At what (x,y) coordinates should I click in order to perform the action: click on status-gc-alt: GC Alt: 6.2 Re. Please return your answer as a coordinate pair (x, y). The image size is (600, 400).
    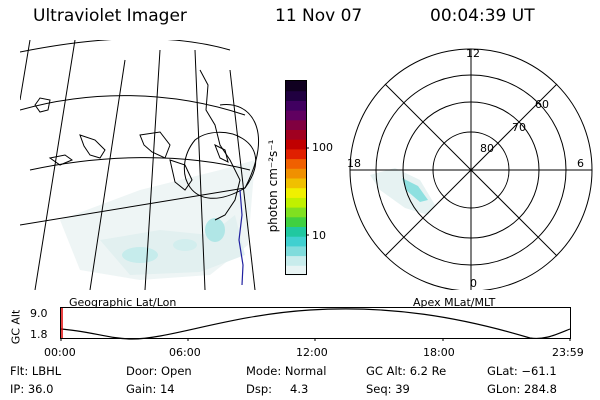
    Looking at the image, I should click on (406, 371).